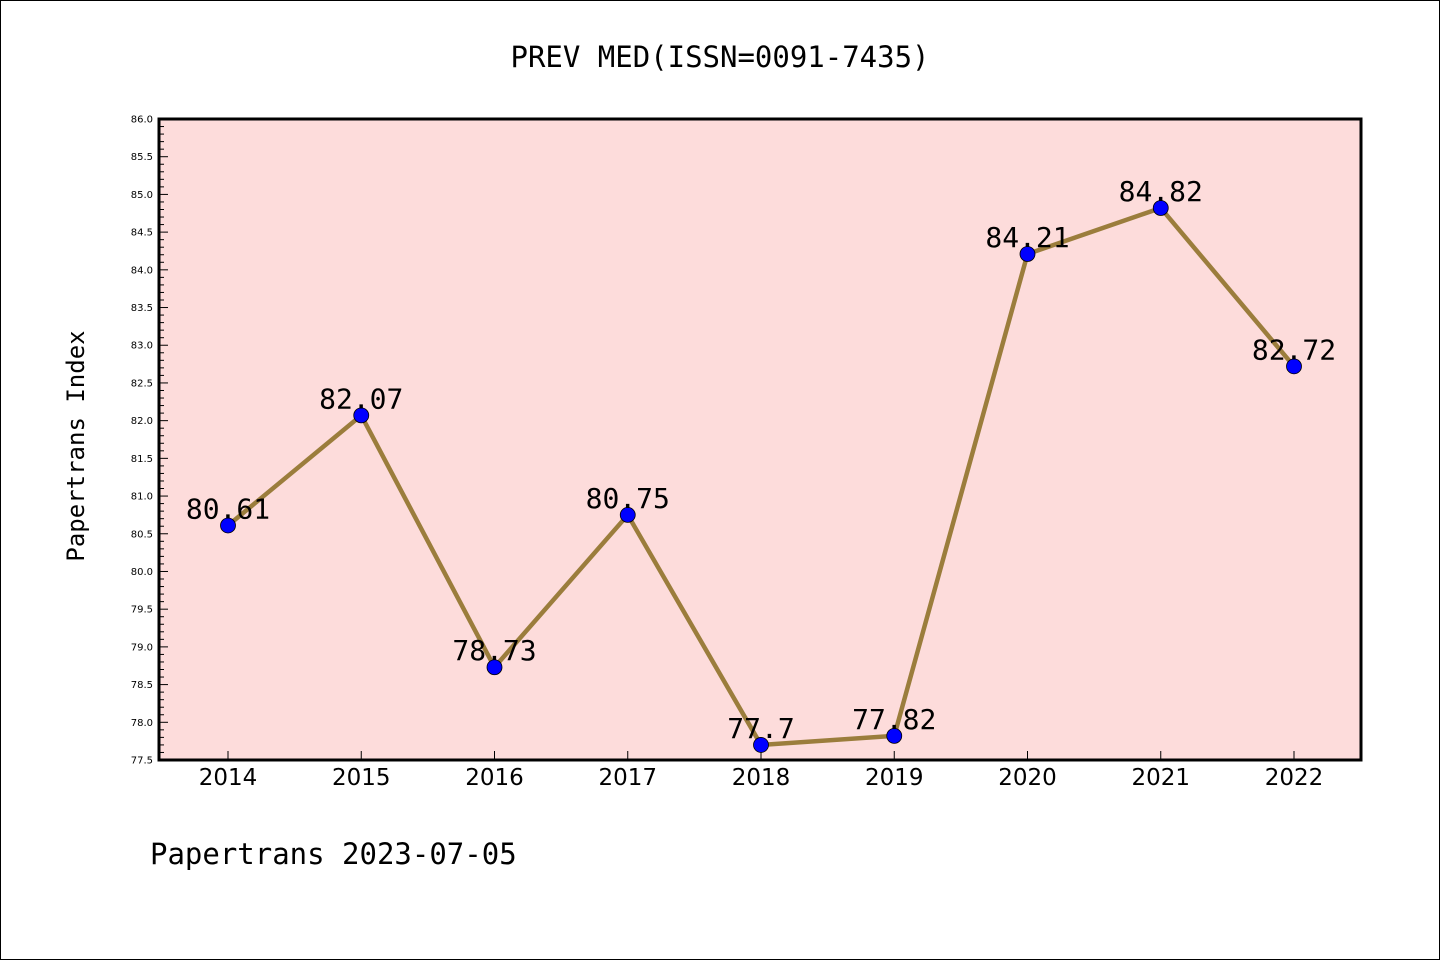 Image resolution: width=1440 pixels, height=960 pixels. Describe the element at coordinates (628, 498) in the screenshot. I see `data-label: 80.75` at that location.